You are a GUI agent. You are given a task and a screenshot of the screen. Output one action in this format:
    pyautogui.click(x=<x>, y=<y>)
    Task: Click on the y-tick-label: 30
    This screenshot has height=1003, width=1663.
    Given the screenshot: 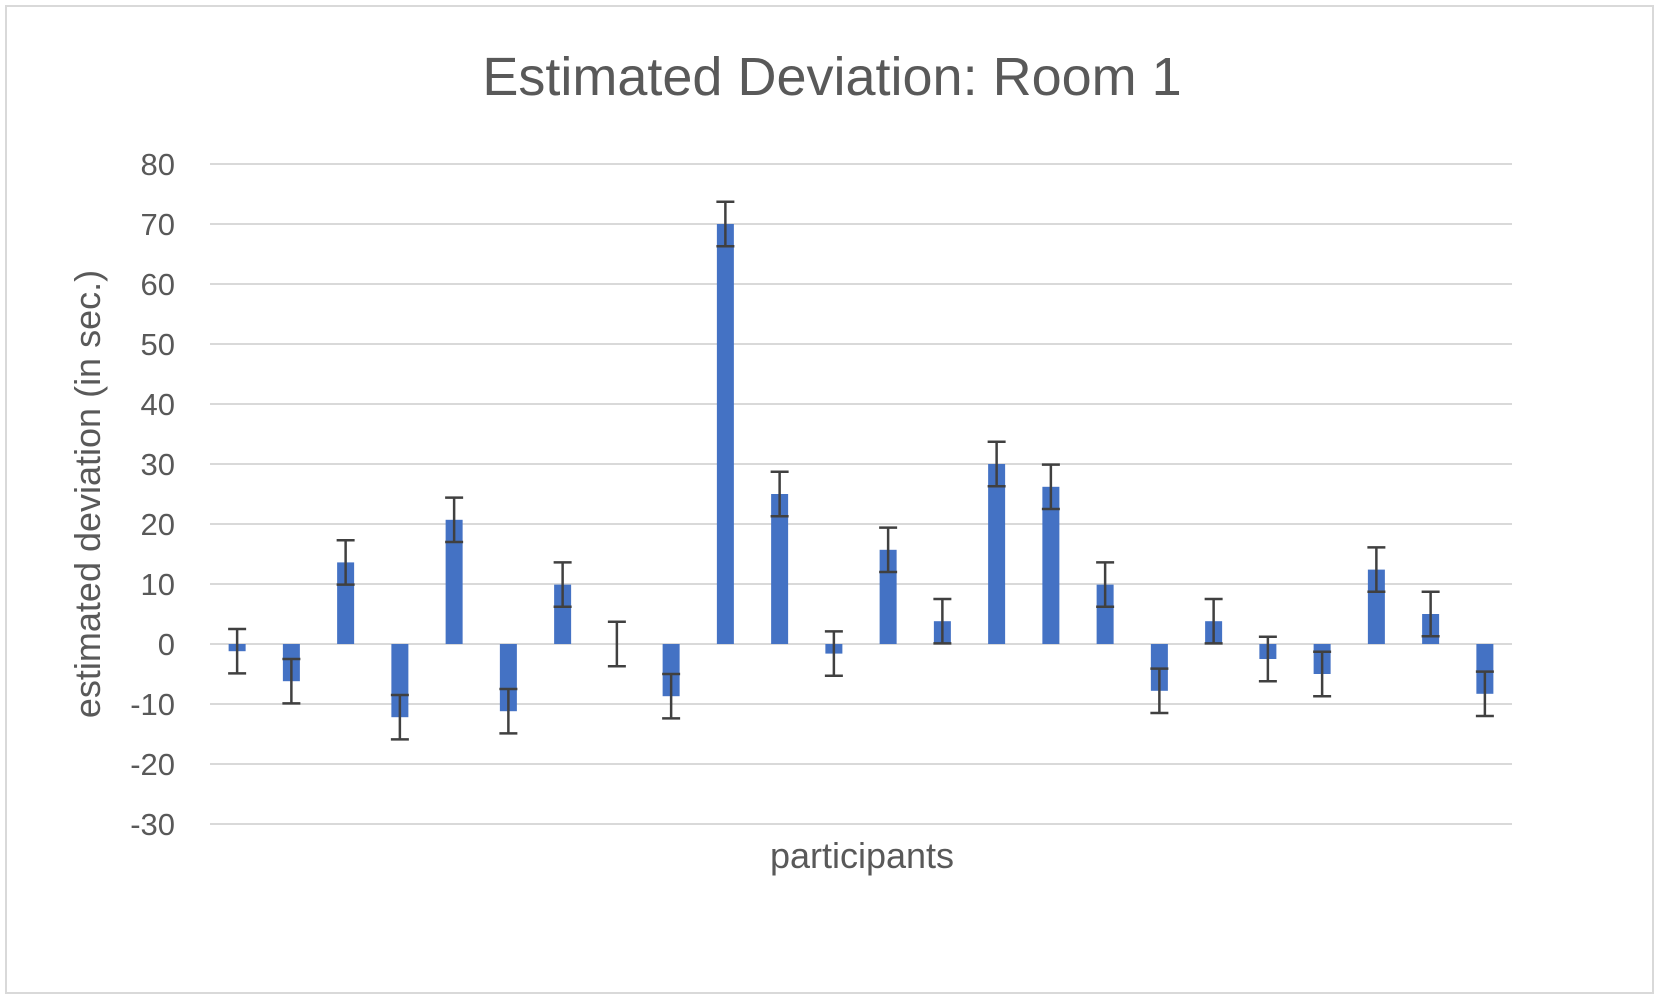 What is the action you would take?
    pyautogui.click(x=158, y=464)
    